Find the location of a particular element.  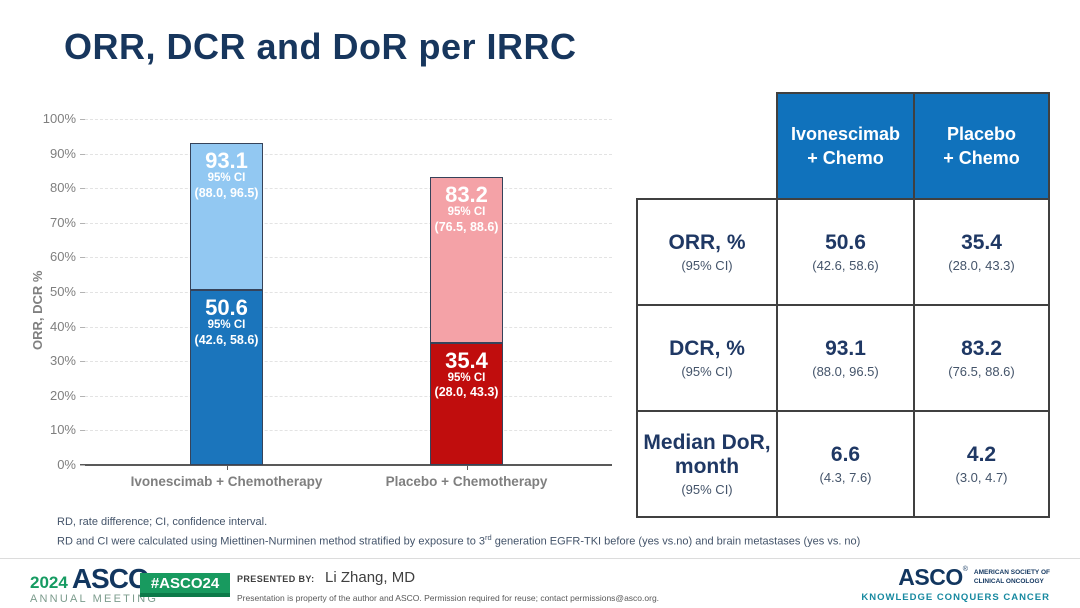

segment-value-label: 93.1 is located at coordinates (226, 160).